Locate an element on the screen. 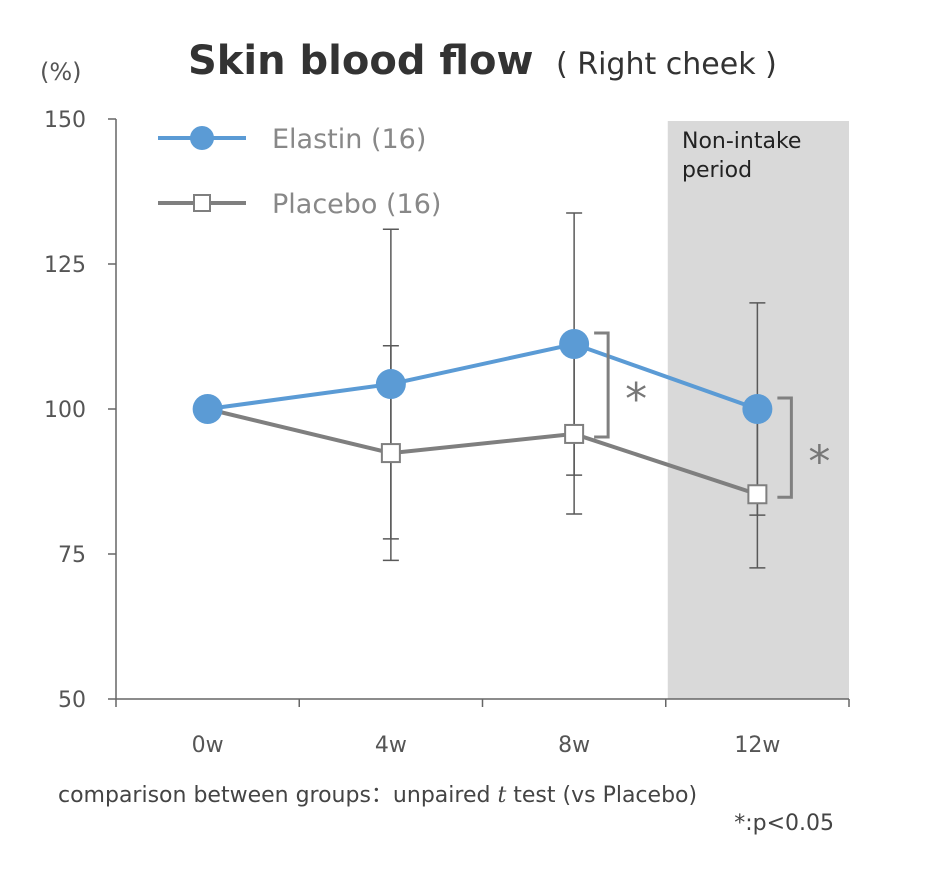  x-tick-label: 0w is located at coordinates (208, 745).